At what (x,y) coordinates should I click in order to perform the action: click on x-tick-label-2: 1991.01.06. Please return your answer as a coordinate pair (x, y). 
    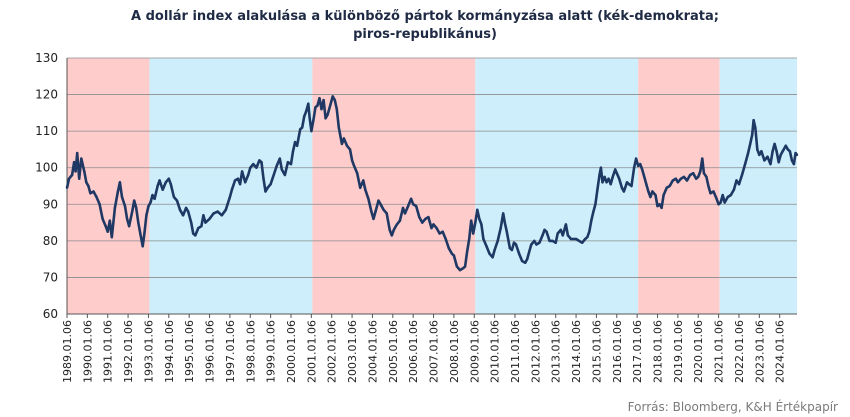
    Looking at the image, I should click on (108, 351).